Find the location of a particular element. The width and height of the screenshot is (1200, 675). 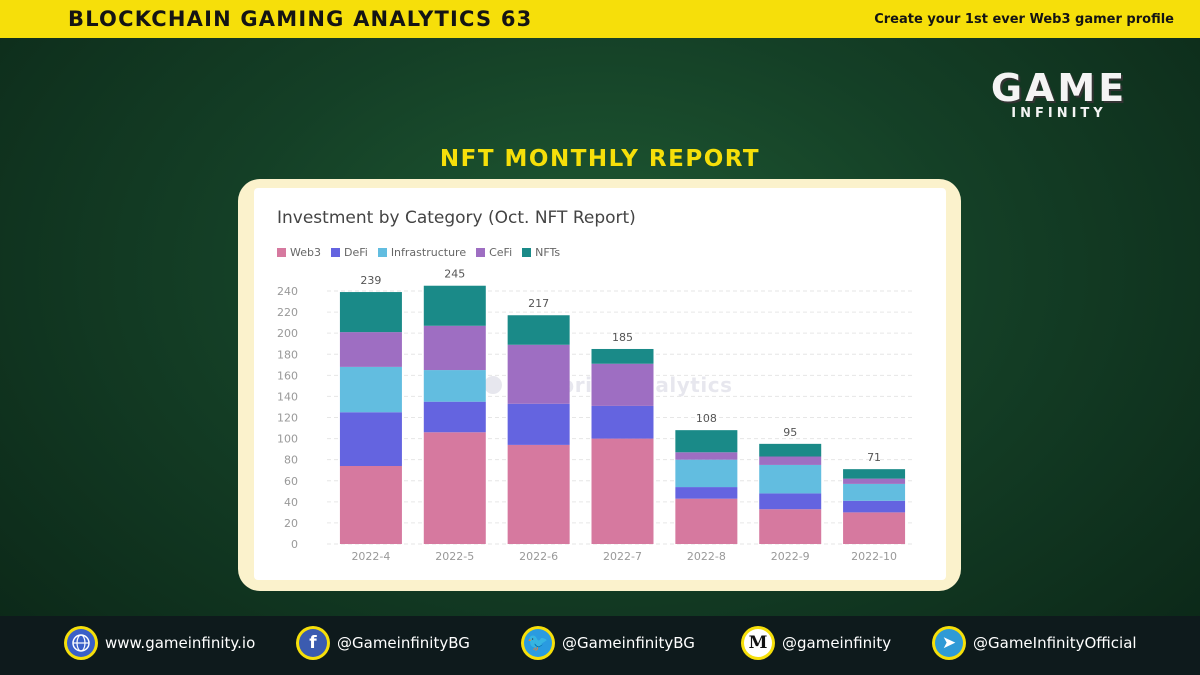

y-tick-label: 240 is located at coordinates (287, 291).